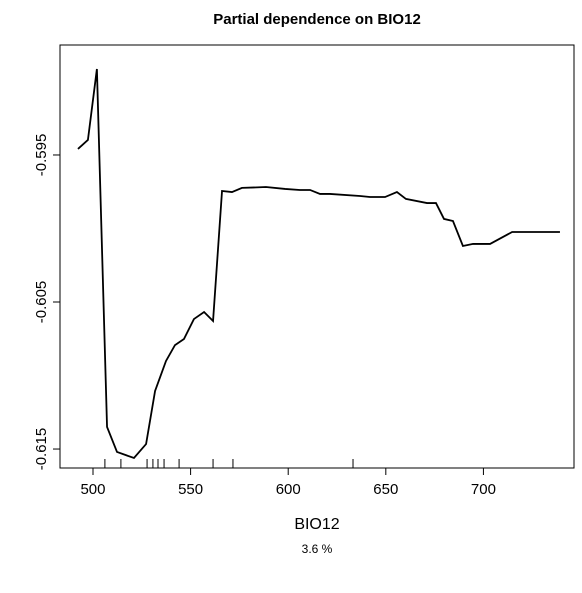 The width and height of the screenshot is (582, 593). I want to click on chart-title: Partial dependence on BIO12, so click(317, 19).